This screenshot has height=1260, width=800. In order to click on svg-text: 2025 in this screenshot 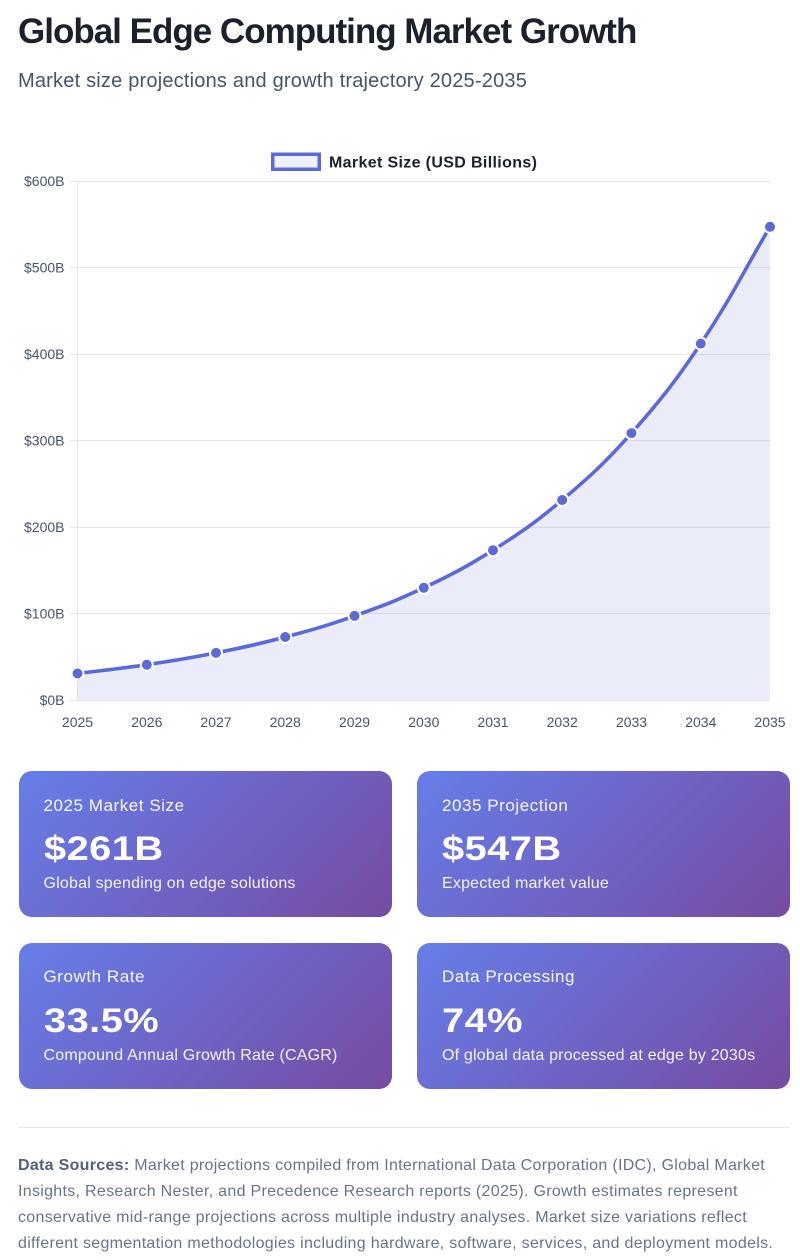, I will do `click(77, 722)`.